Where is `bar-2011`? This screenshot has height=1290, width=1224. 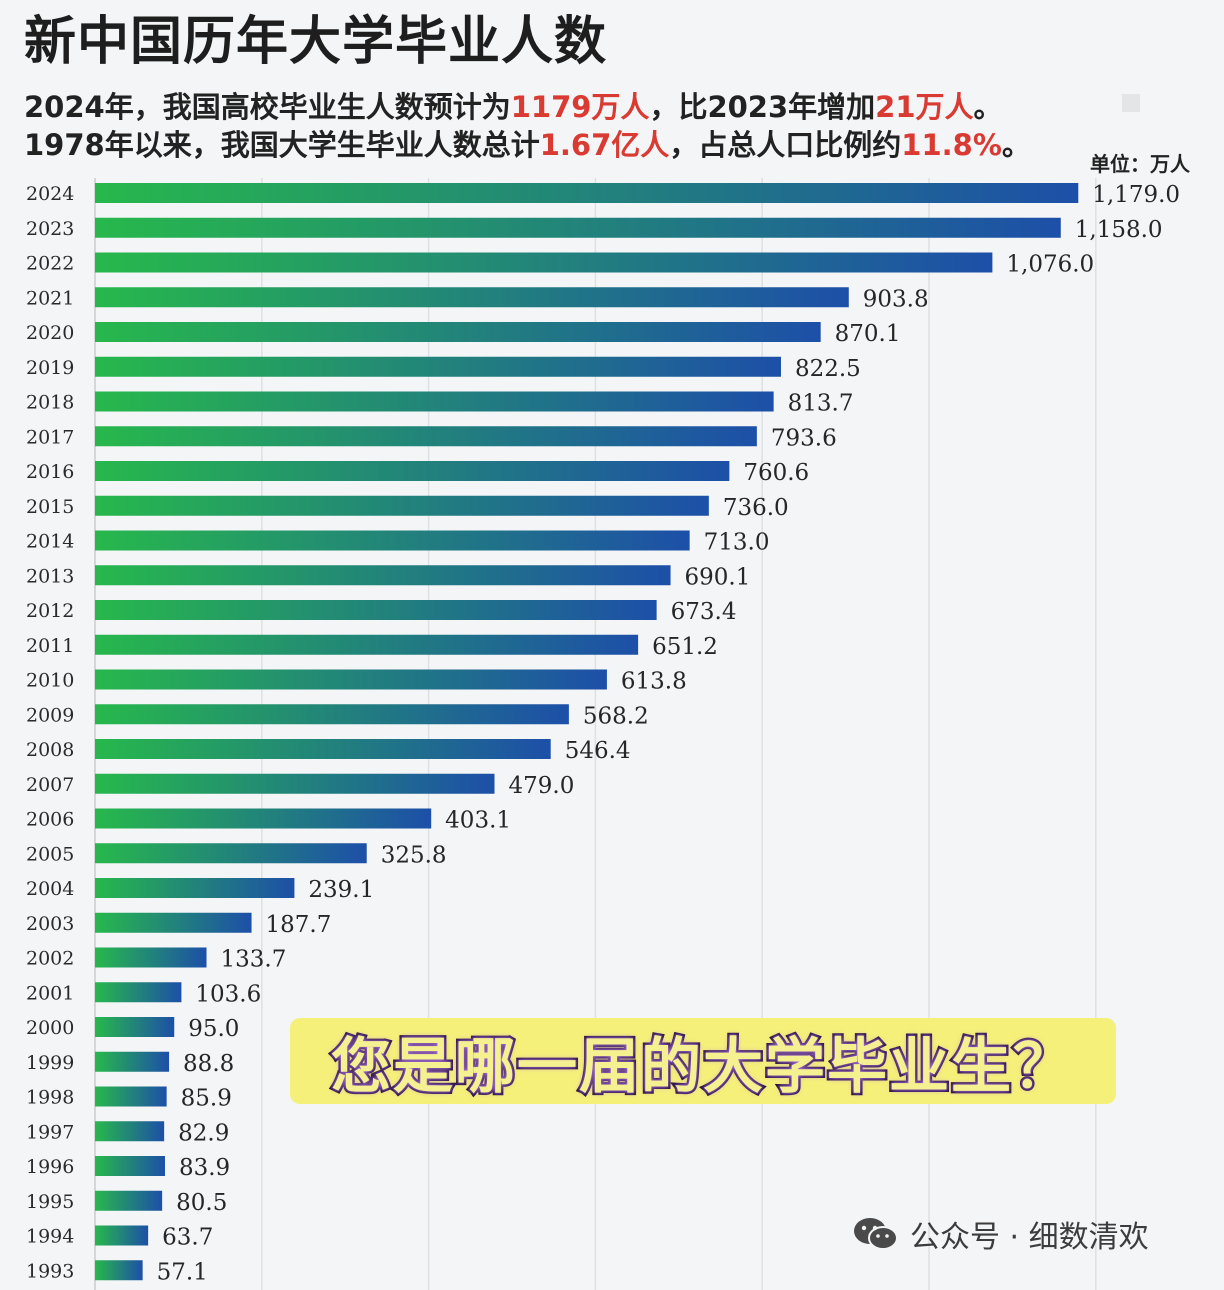
bar-2011 is located at coordinates (367, 644).